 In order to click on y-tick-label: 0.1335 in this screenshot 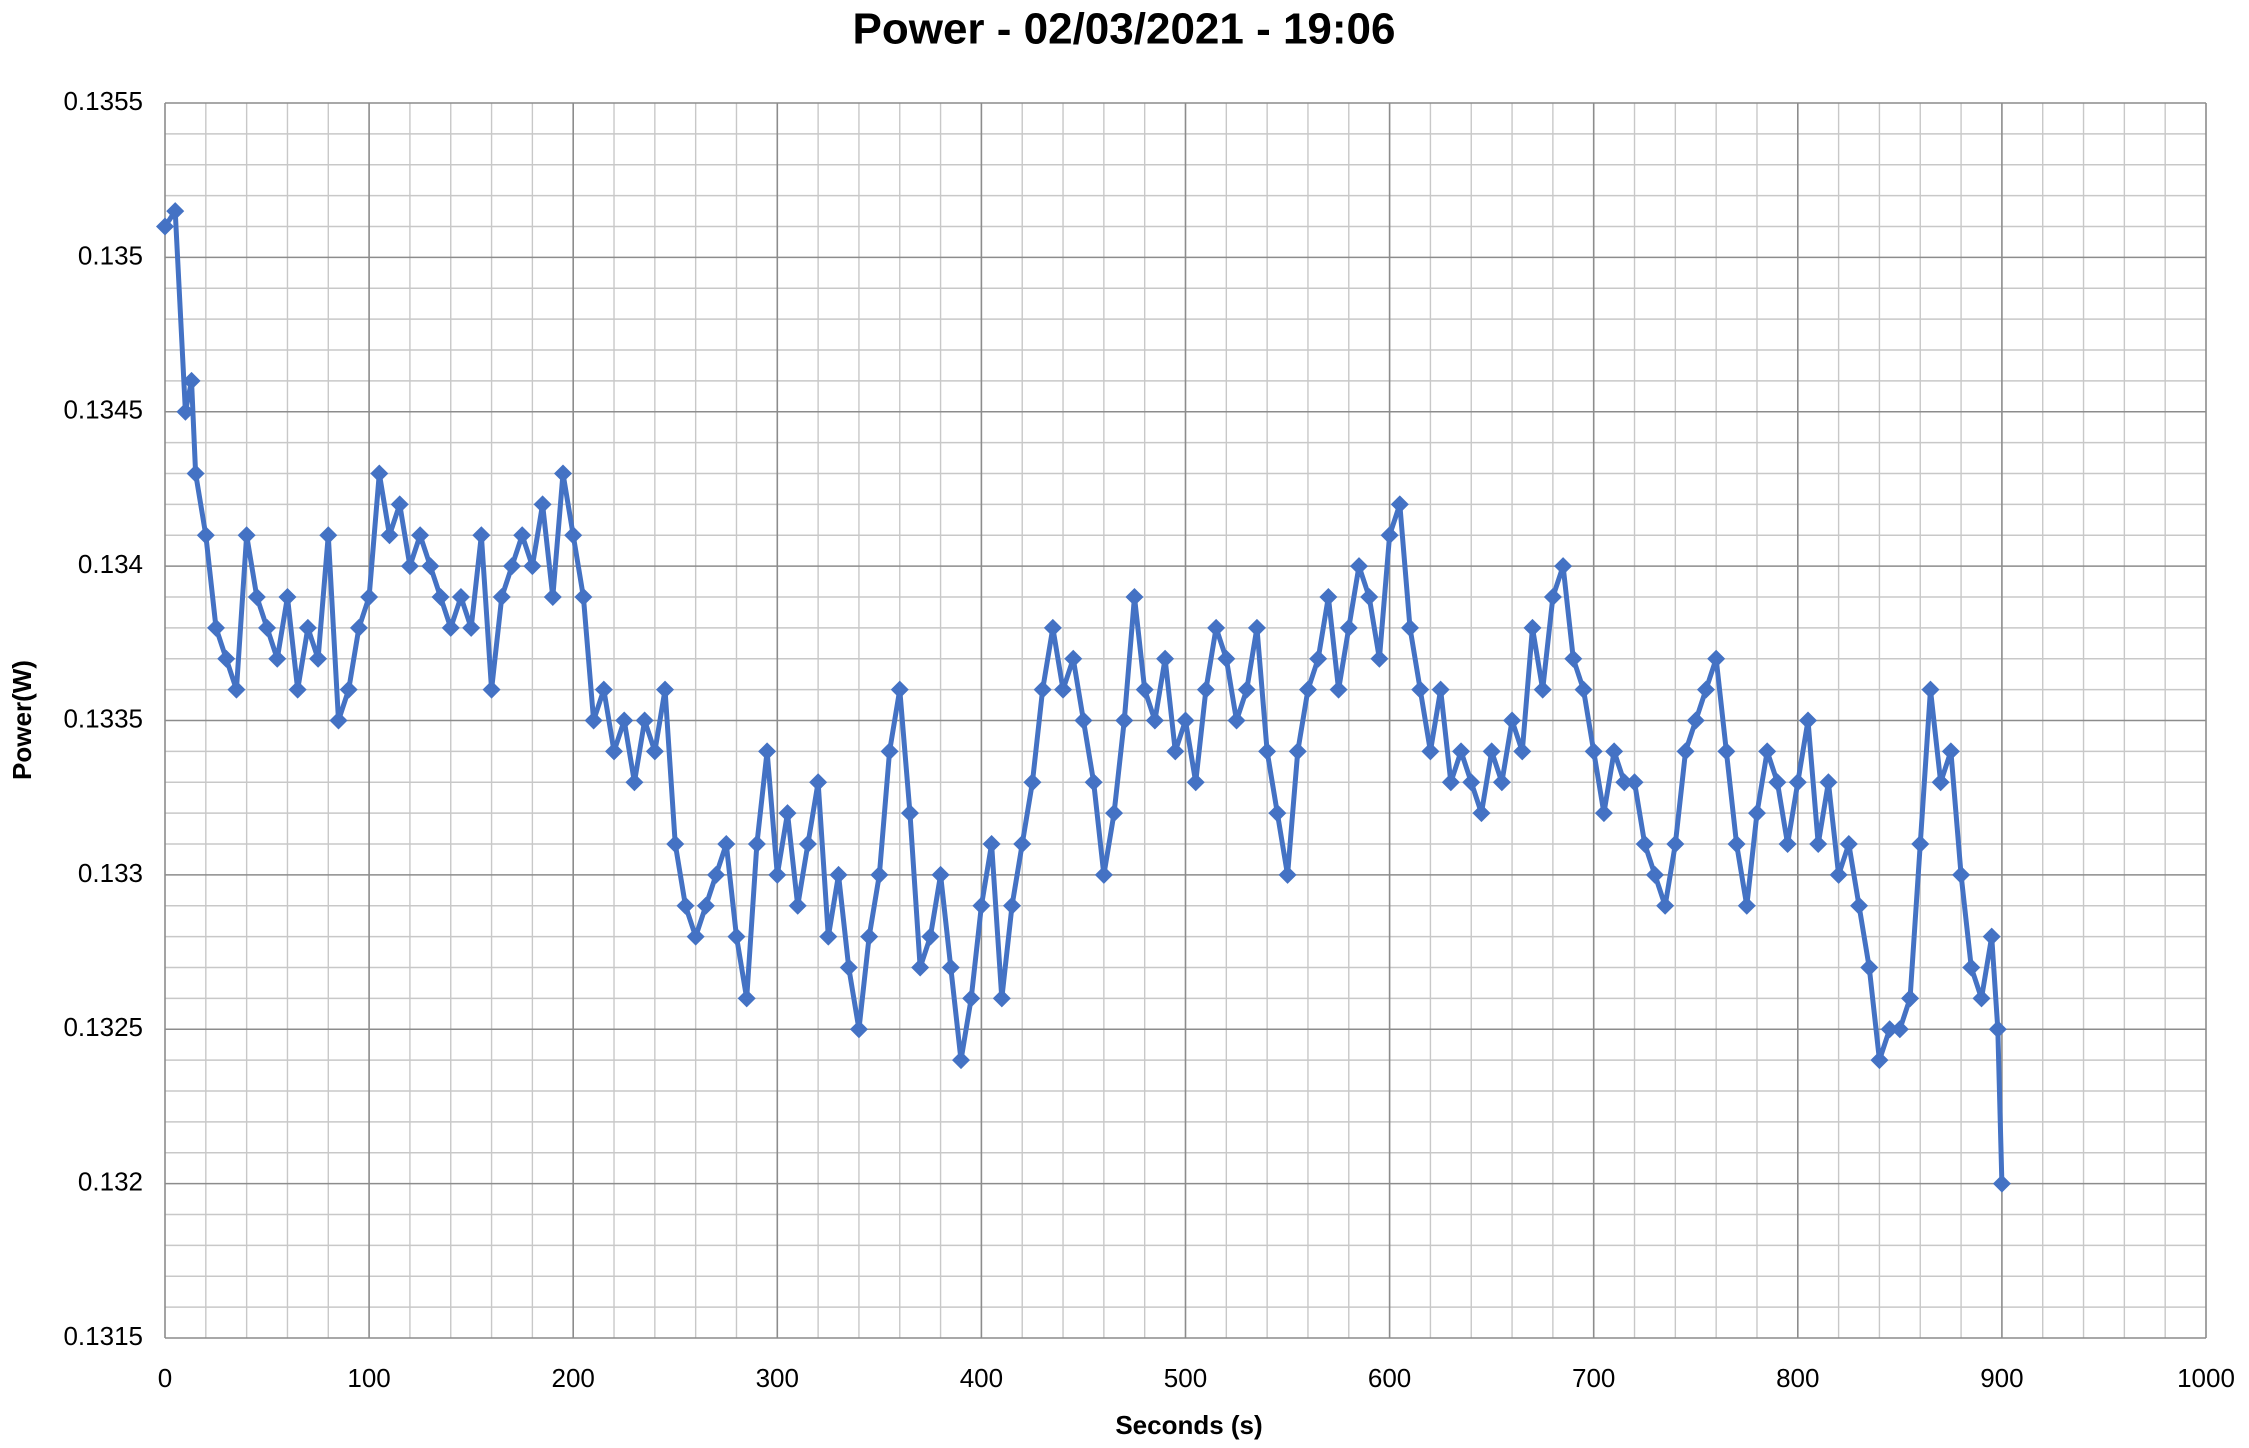, I will do `click(103, 718)`.